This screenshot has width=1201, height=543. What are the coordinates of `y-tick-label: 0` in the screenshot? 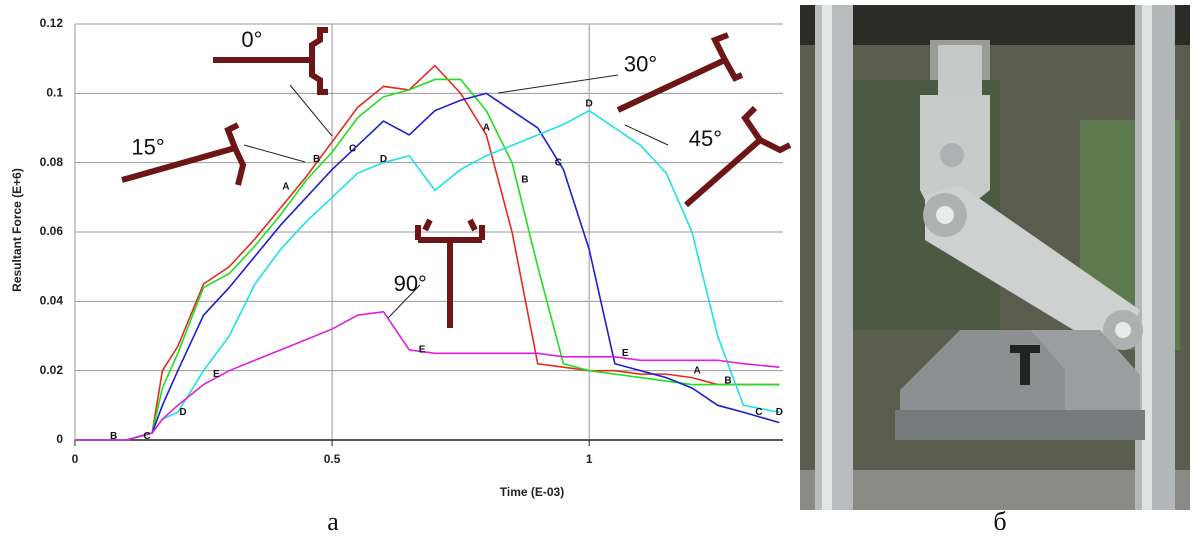 It's located at (59, 439).